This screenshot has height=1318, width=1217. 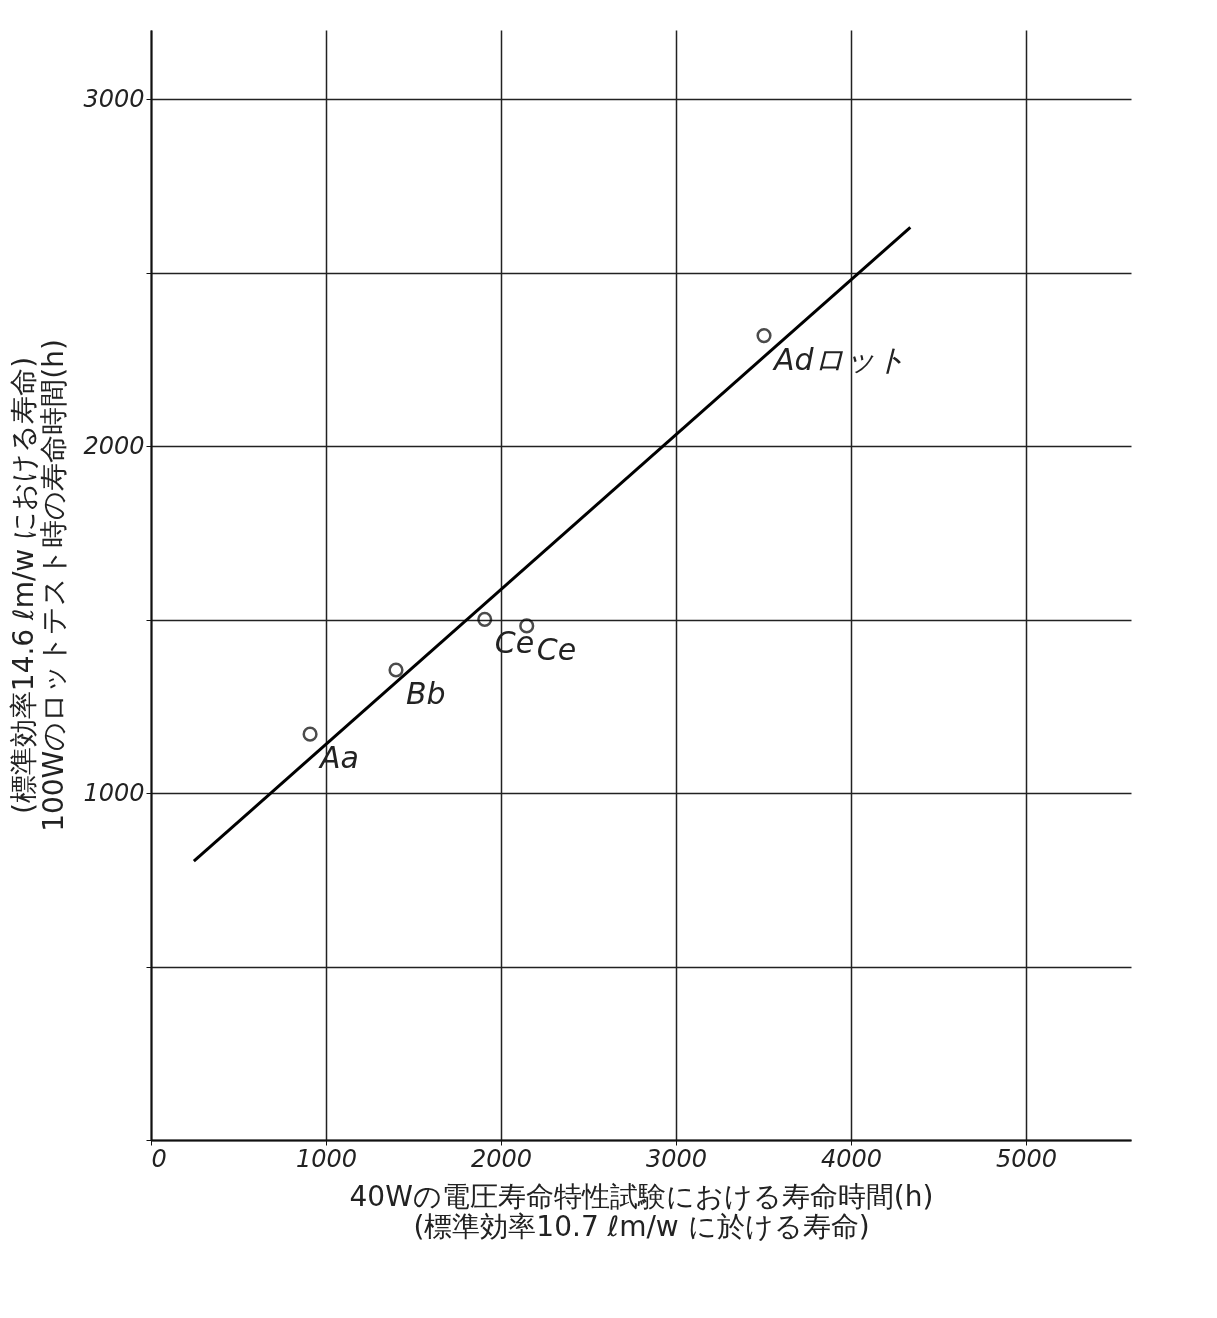 What do you see at coordinates (501, 1158) in the screenshot?
I see `x-tick-label: 2000` at bounding box center [501, 1158].